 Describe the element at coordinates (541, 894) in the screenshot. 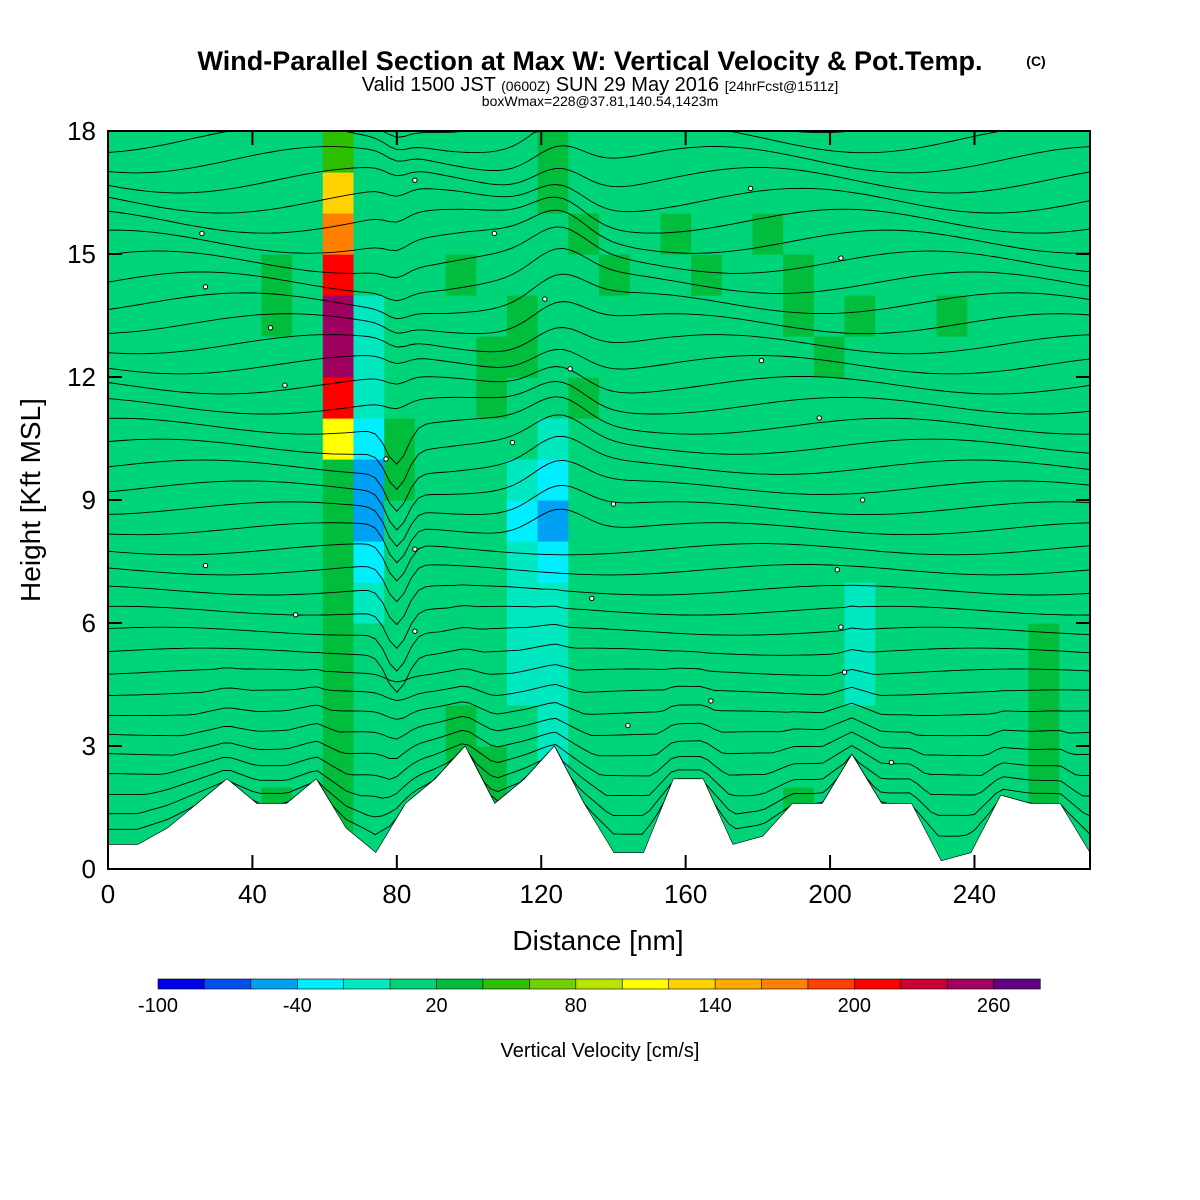

I see `x-tick-label: 120` at that location.